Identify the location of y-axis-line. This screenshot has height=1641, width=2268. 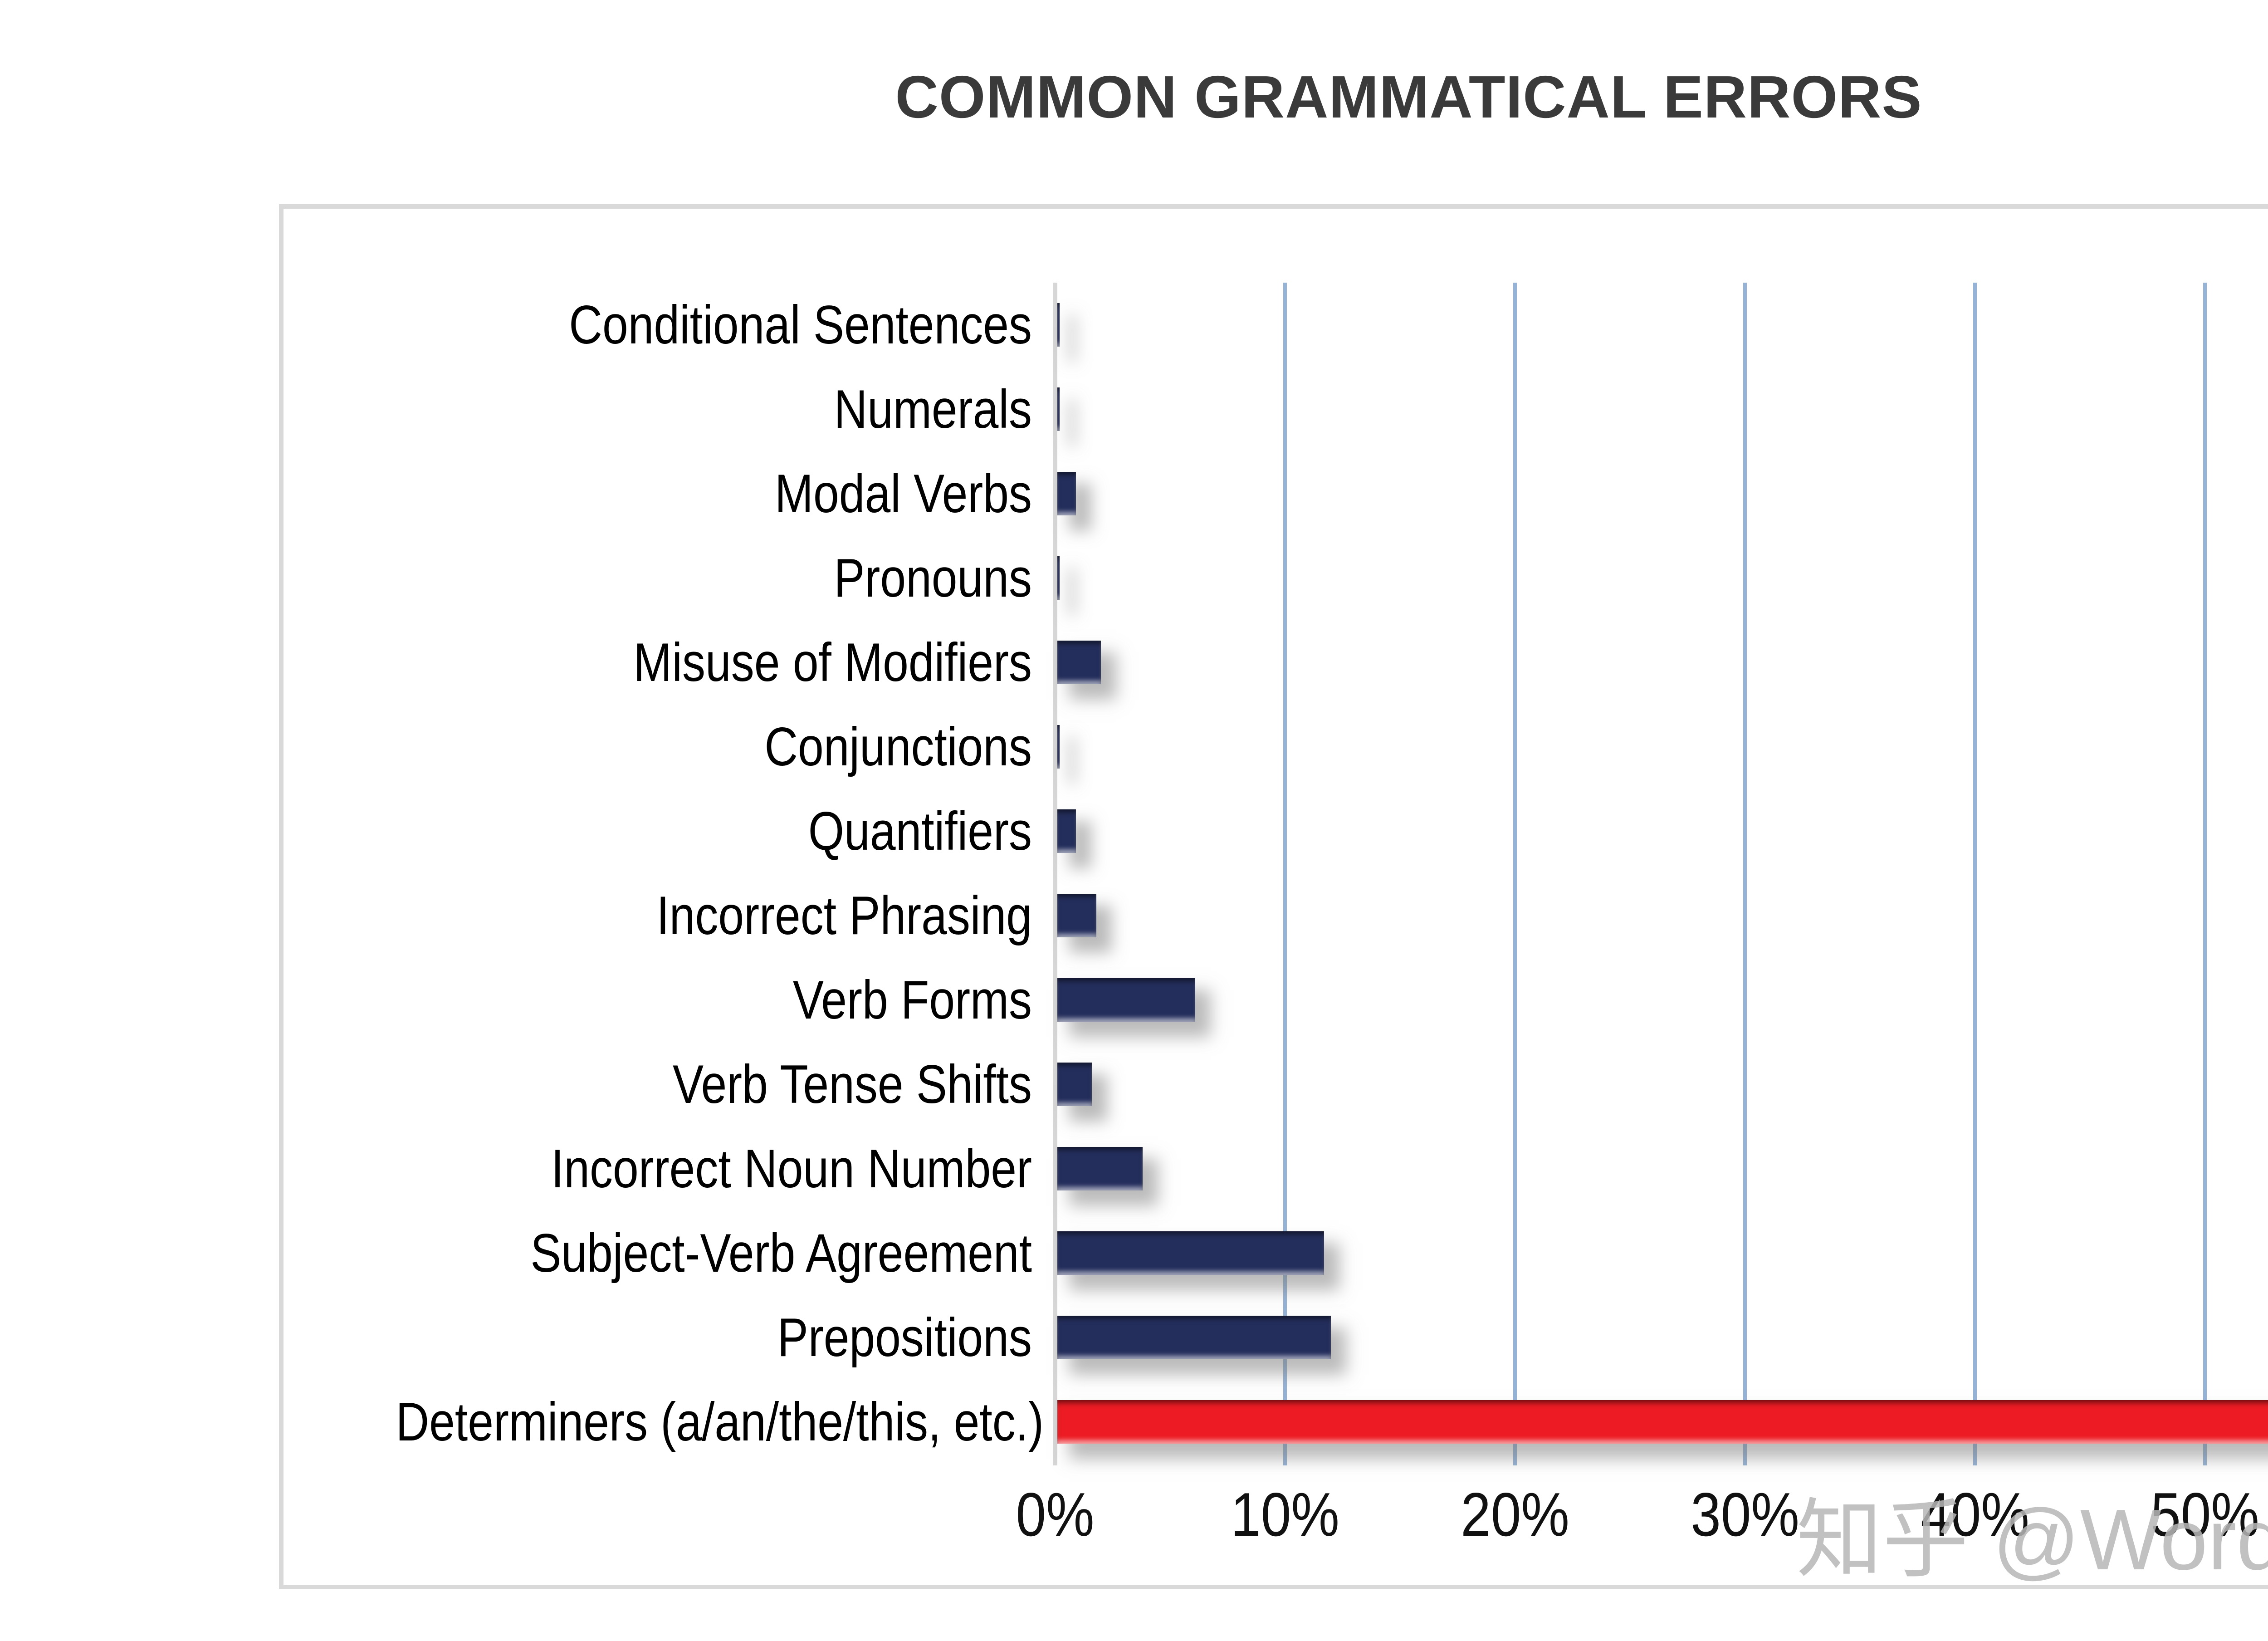
(1055, 874).